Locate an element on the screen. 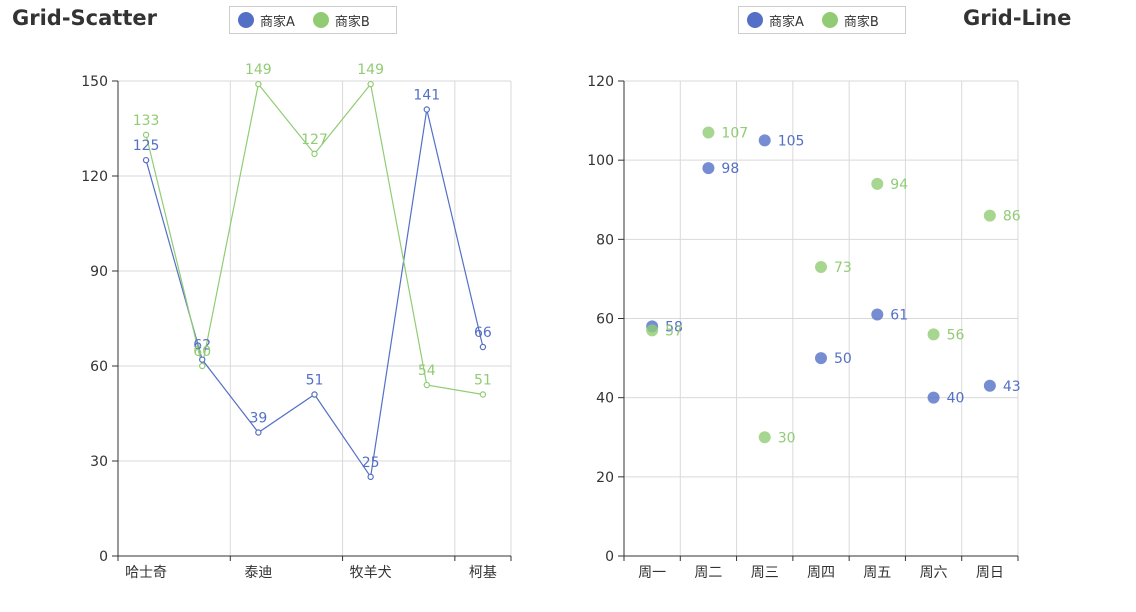  data-label: 86 is located at coordinates (1012, 217).